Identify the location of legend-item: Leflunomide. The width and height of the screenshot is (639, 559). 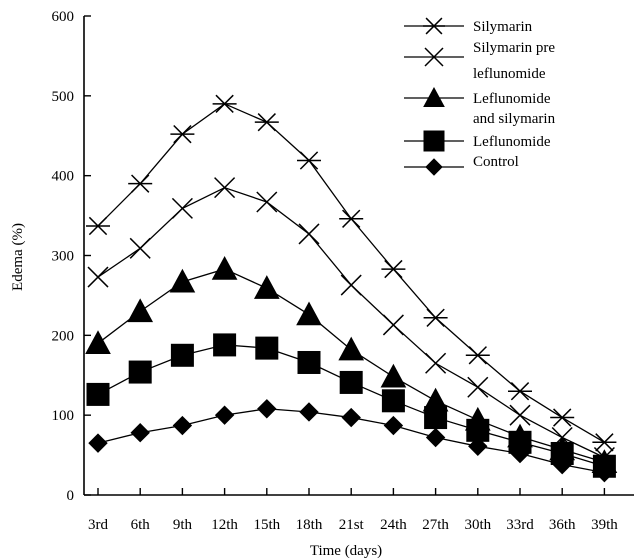
(477, 141).